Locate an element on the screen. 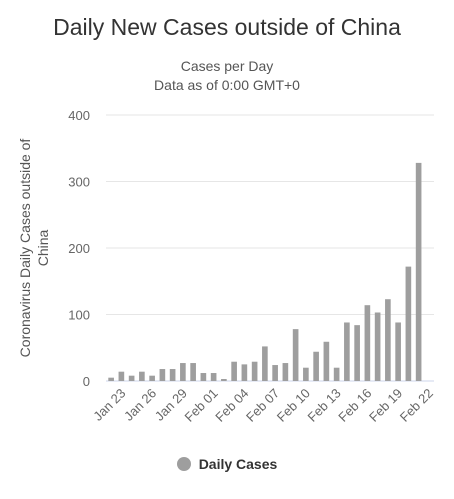 This screenshot has height=499, width=454. y-tick-label: 400 is located at coordinates (79, 115).